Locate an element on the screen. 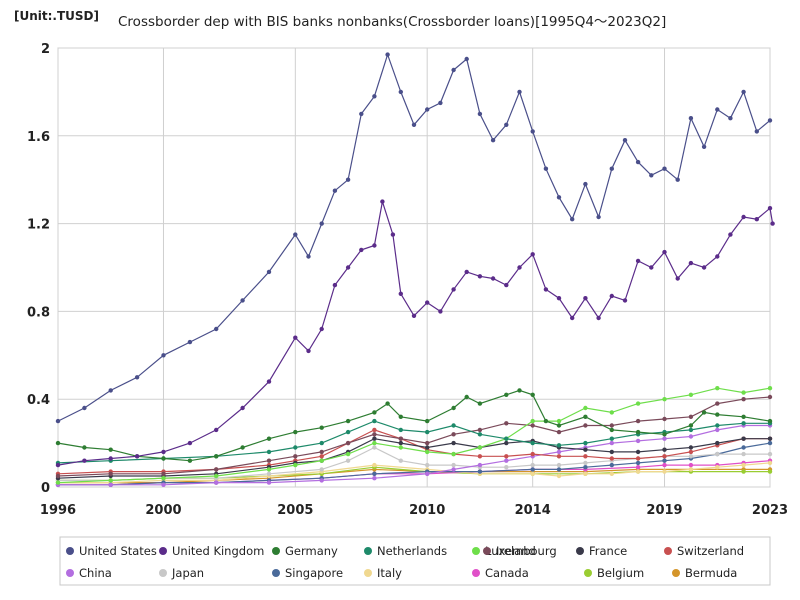  legend-swatch-italy is located at coordinates (368, 573).